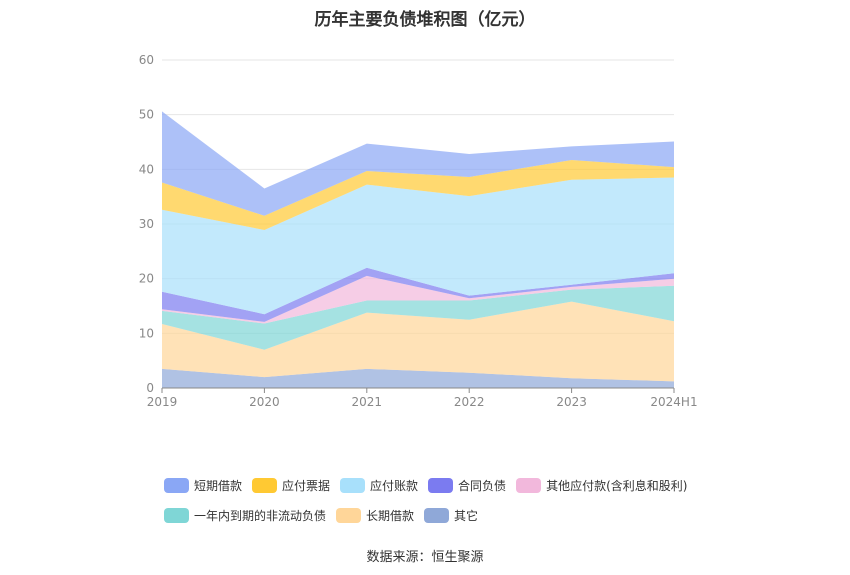 Image resolution: width=850 pixels, height=575 pixels. Describe the element at coordinates (418, 299) in the screenshot. I see `area-其他应付款(含利息和股利)` at that location.